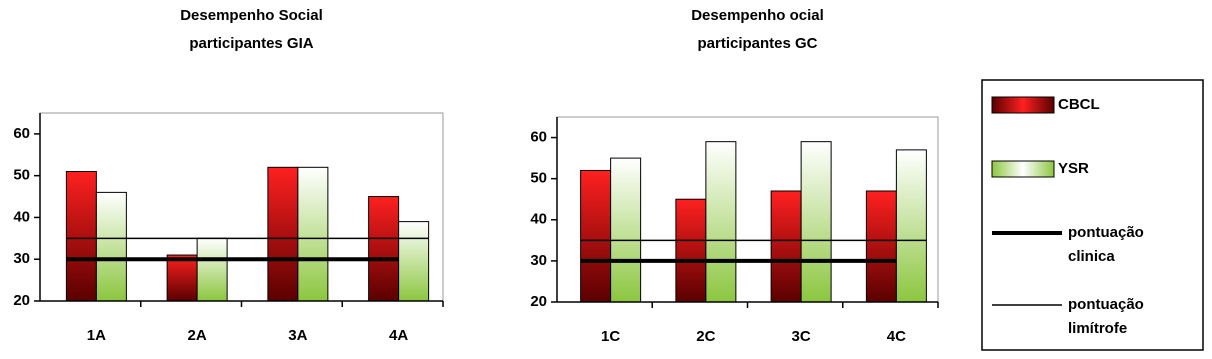  Describe the element at coordinates (1106, 244) in the screenshot. I see `legend-label: pontuação clinica` at that location.